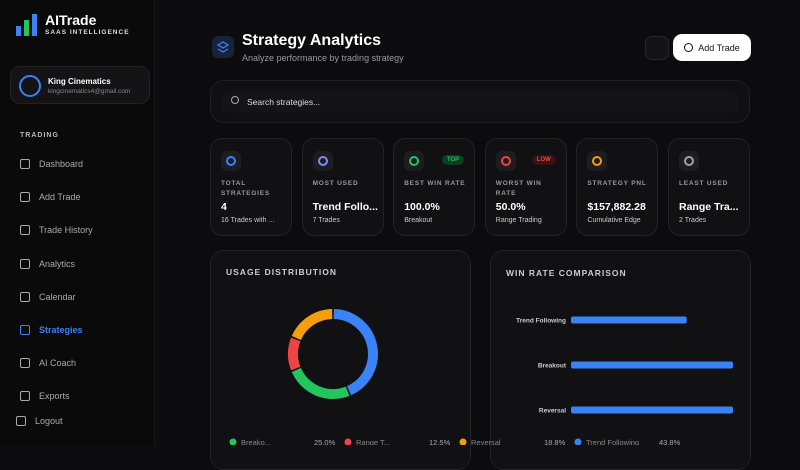 Image resolution: width=800 pixels, height=470 pixels. What do you see at coordinates (57, 263) in the screenshot?
I see `nav-label: Analytics` at bounding box center [57, 263].